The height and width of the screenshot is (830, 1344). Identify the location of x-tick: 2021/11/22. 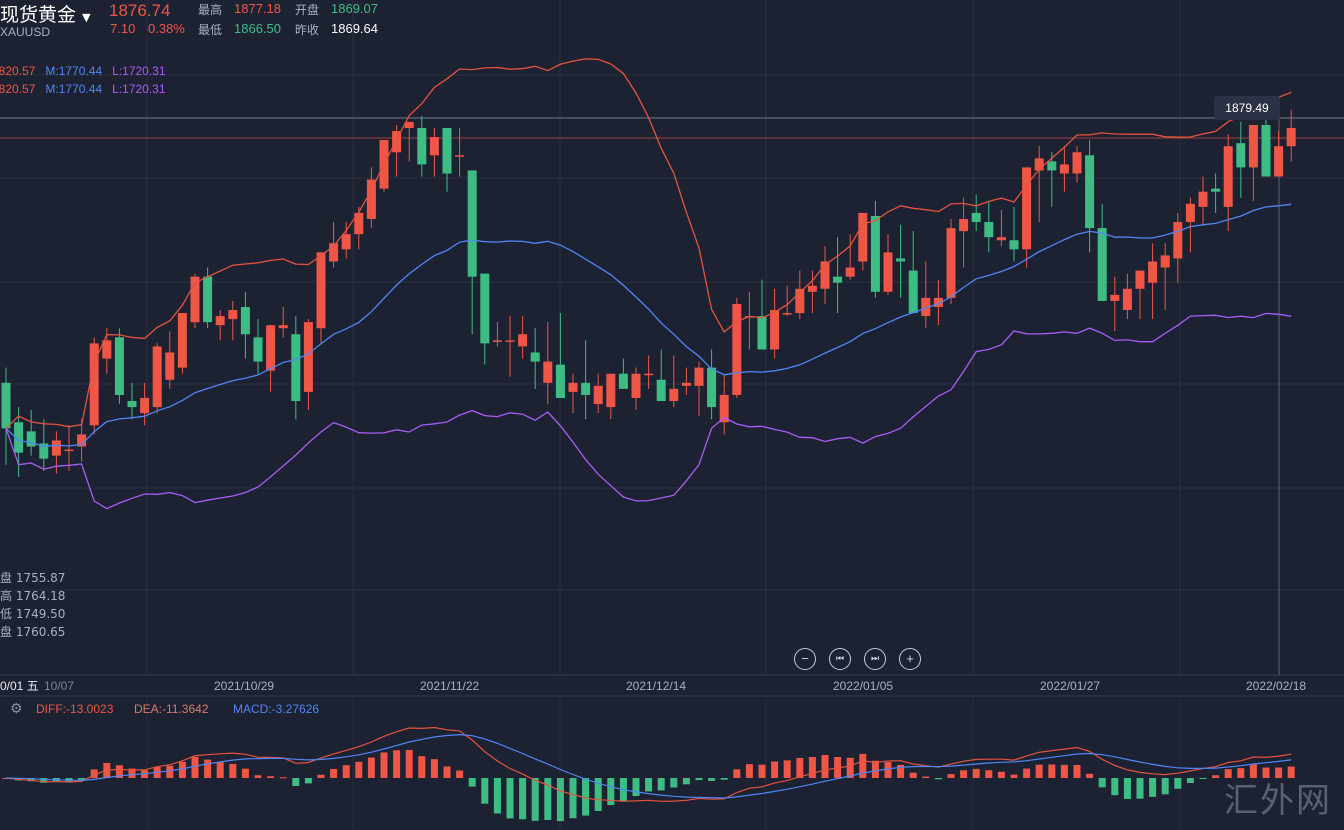
(449, 686).